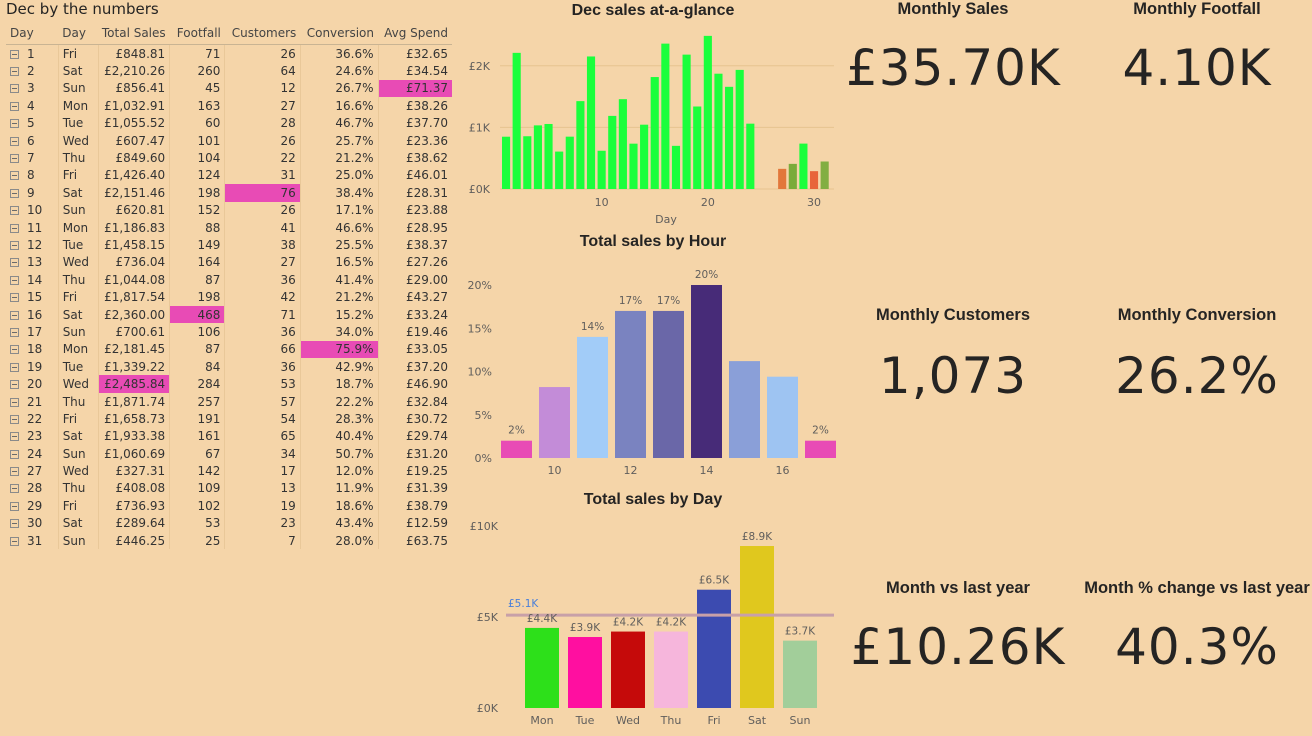 Image resolution: width=1312 pixels, height=736 pixels. What do you see at coordinates (229, 523) in the screenshot?
I see `table-row: 30 Sat £289.64 53 23 43.4% £12.59` at bounding box center [229, 523].